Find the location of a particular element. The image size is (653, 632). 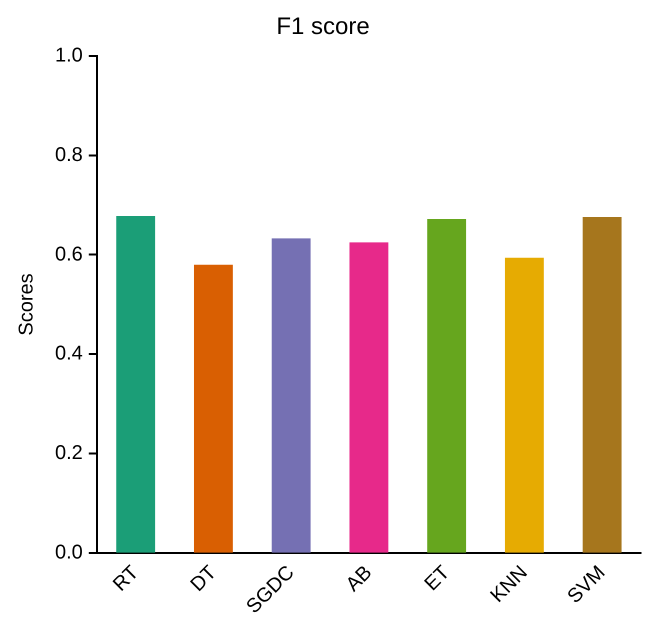

x-tick-label: DT is located at coordinates (203, 579).